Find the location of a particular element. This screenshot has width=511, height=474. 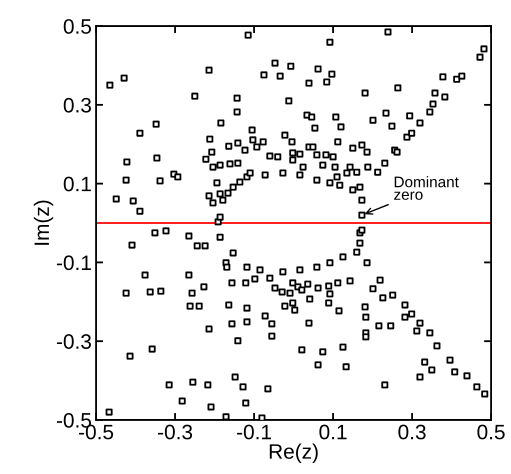

y-tick-label: -0.1 is located at coordinates (73, 262).